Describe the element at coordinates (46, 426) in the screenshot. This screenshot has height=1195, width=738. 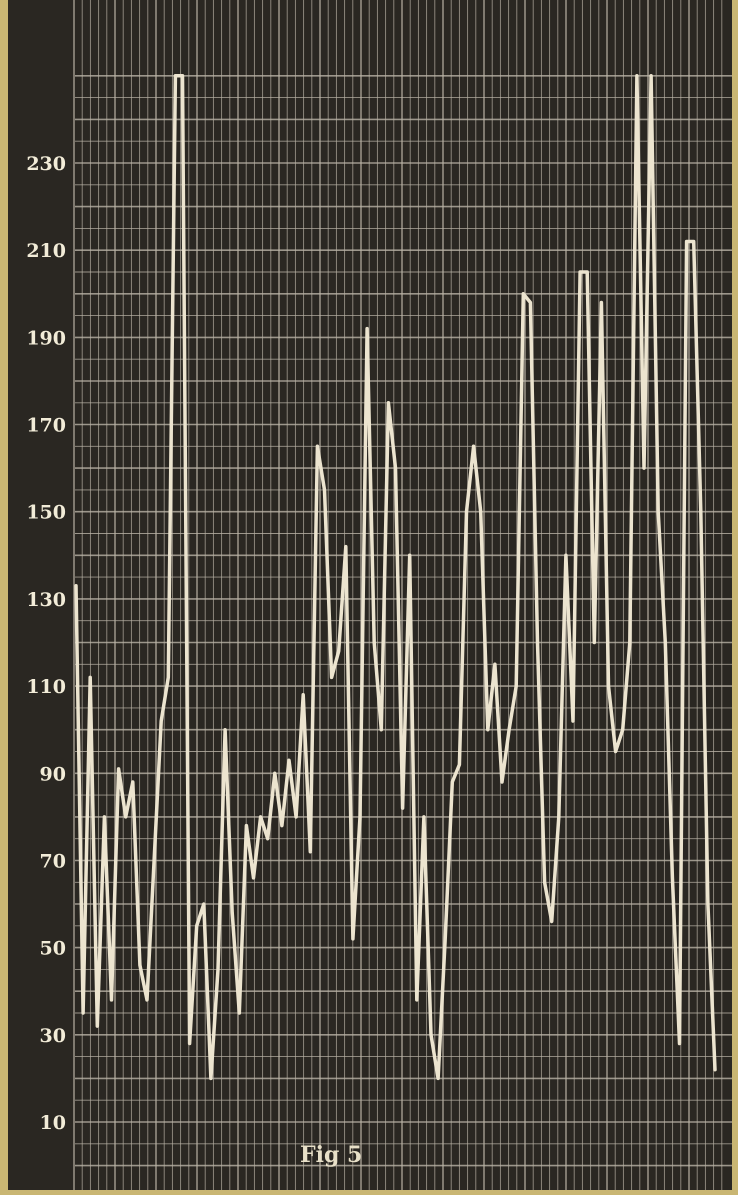
I see `y-tick-label: 170` at that location.